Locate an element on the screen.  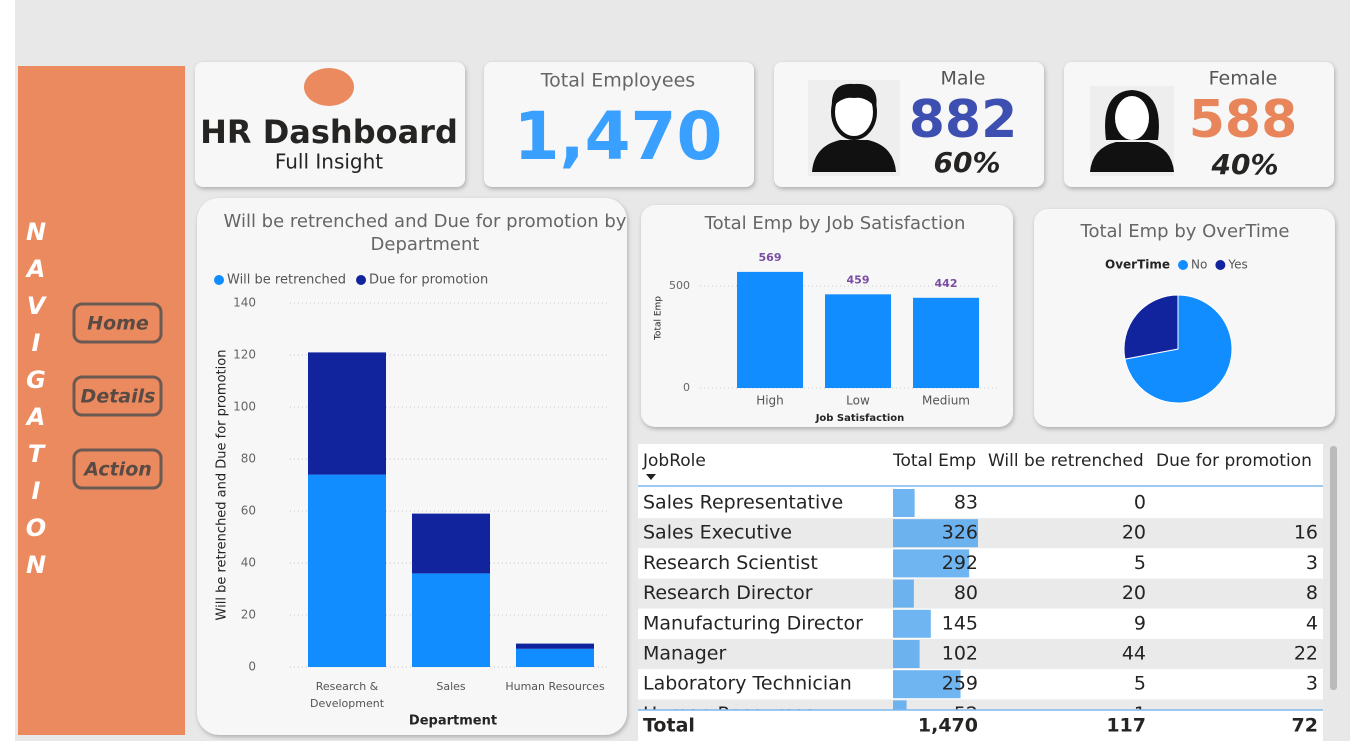
y-tick-label: 120 is located at coordinates (244, 355).